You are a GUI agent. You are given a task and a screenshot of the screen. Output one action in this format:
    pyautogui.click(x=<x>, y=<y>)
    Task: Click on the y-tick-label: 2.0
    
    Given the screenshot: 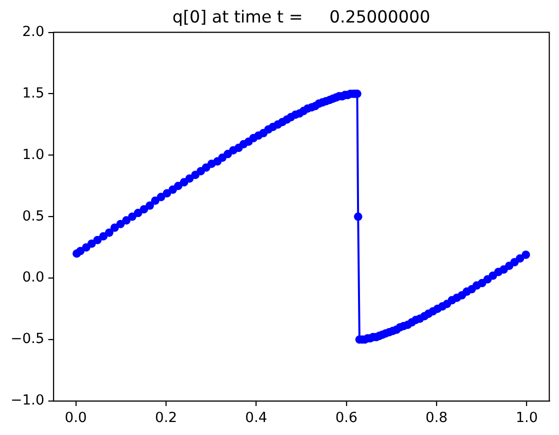 What is the action you would take?
    pyautogui.click(x=33, y=32)
    